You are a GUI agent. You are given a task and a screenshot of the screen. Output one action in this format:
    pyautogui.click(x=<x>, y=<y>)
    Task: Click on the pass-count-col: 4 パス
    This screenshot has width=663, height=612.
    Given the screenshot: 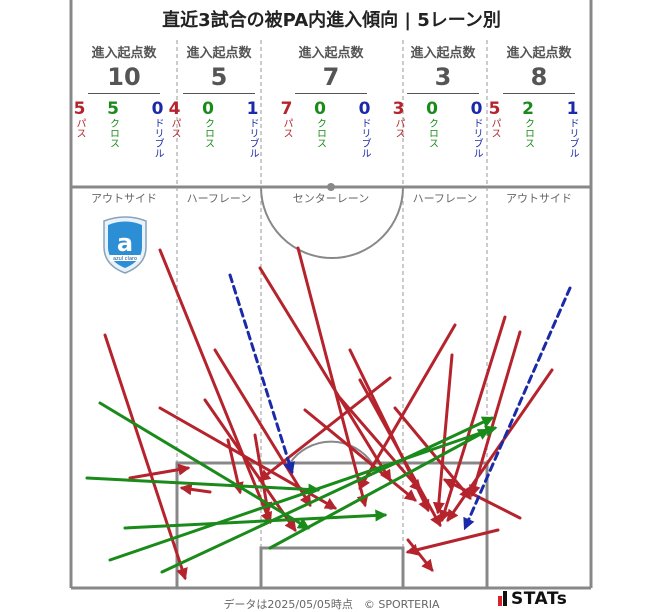 What is the action you would take?
    pyautogui.click(x=175, y=129)
    